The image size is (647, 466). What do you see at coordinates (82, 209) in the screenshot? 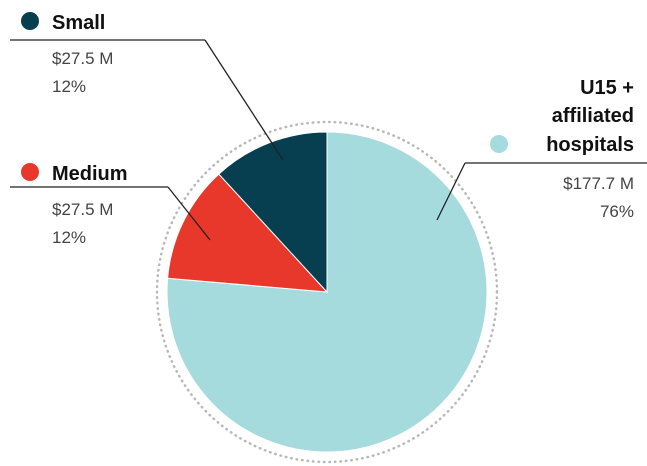
I see `label-medium-amount: $27.5 M` at bounding box center [82, 209].